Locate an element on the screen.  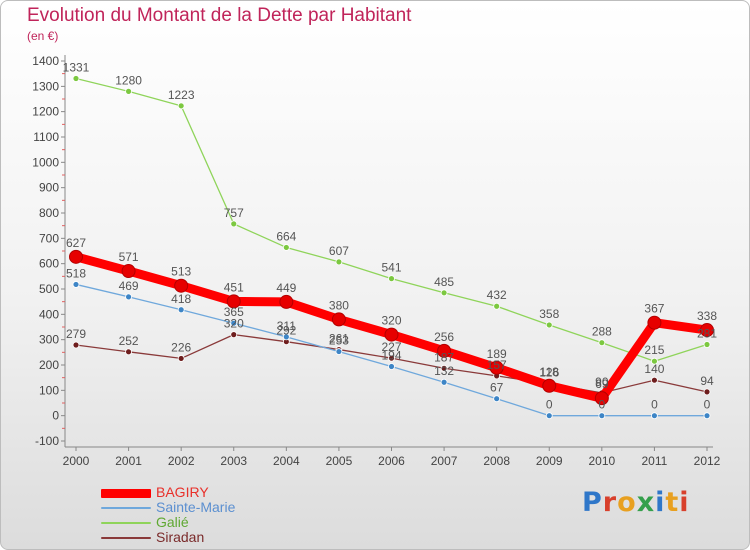
logo-letter: t is located at coordinates (672, 502).